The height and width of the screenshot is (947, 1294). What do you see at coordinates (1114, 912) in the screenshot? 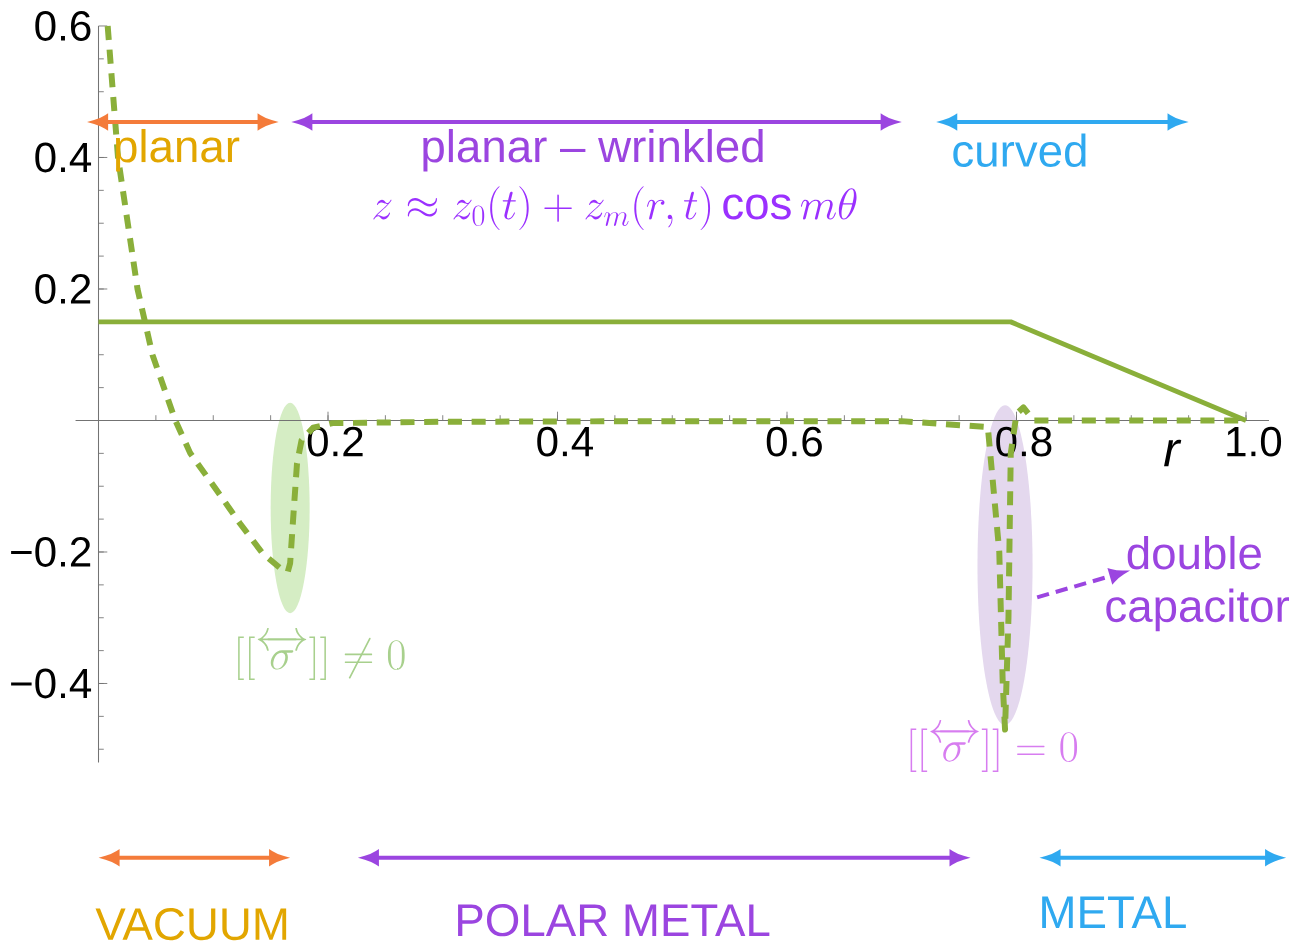
I see `text: METAL` at bounding box center [1114, 912].